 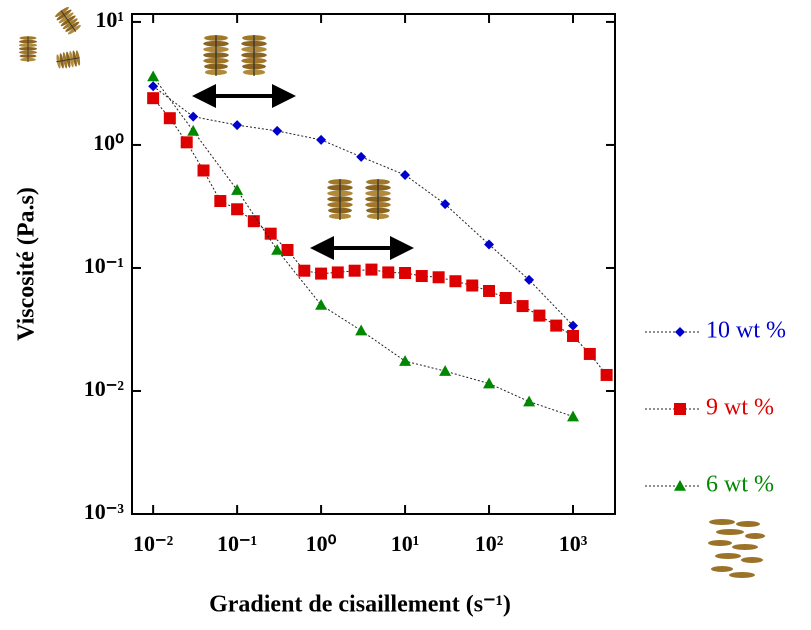 I want to click on x-tick-label: 10¹, so click(x=405, y=543).